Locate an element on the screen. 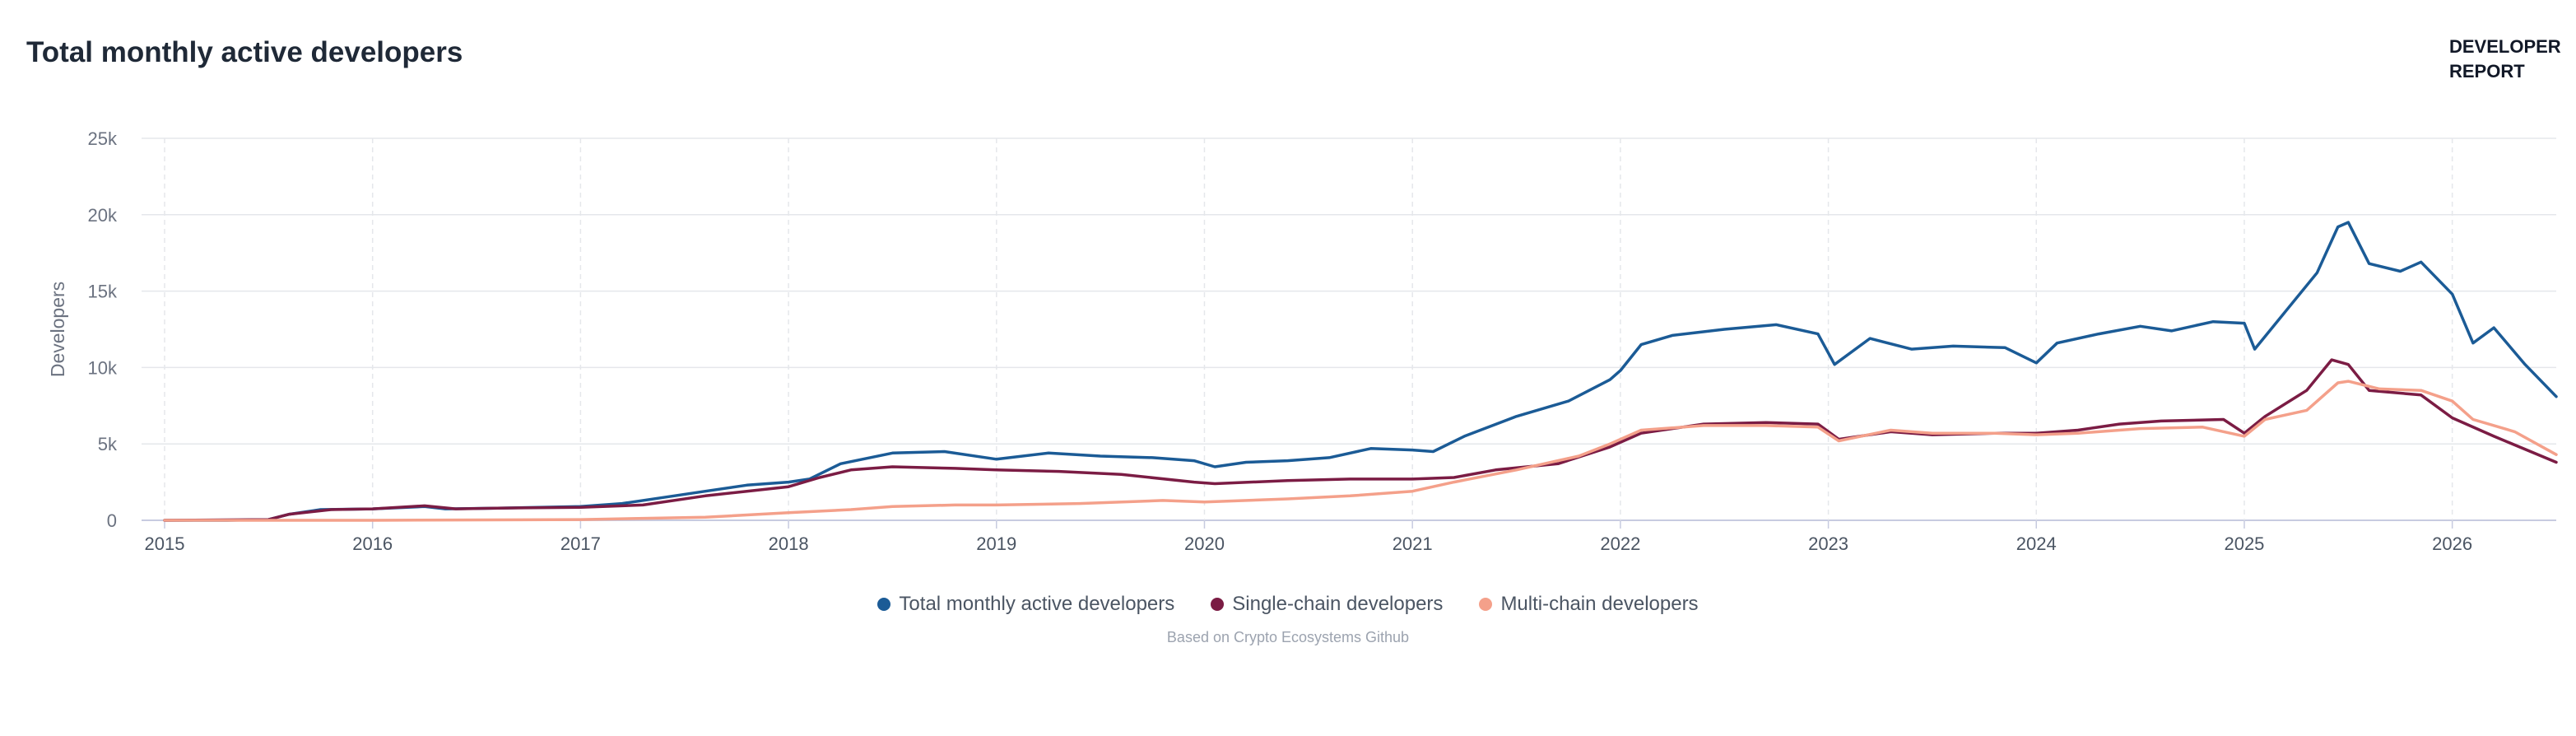  x-tick-label: 2017 is located at coordinates (580, 543).